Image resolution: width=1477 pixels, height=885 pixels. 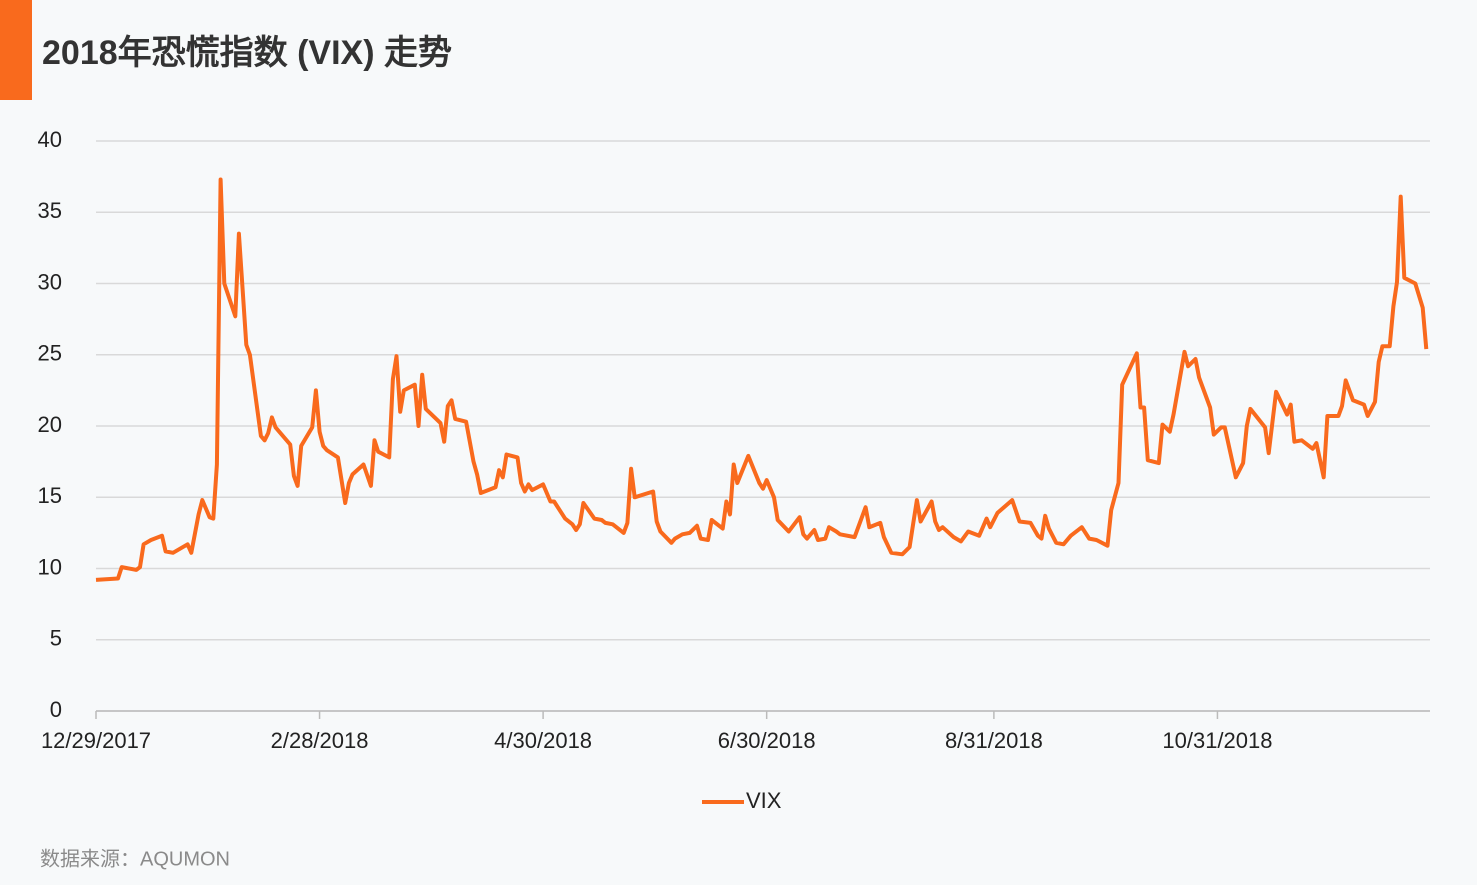 I want to click on title-accent, so click(x=16, y=50).